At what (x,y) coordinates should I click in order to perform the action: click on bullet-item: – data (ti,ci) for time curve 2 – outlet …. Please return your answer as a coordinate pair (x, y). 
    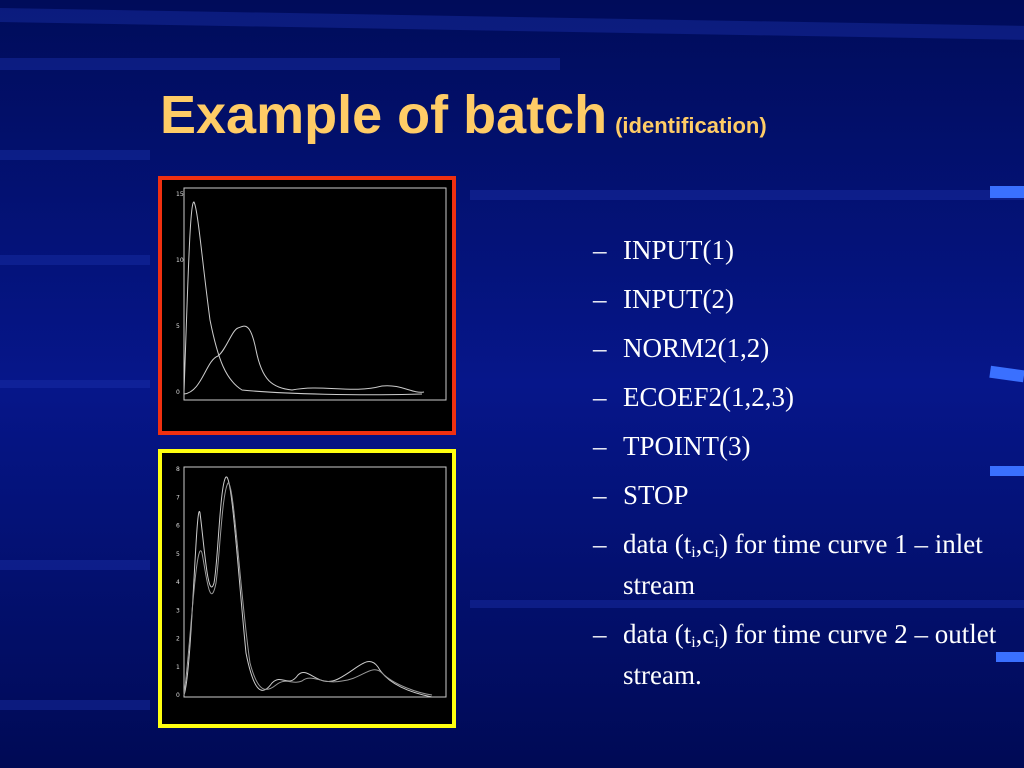
    Looking at the image, I should click on (805, 655).